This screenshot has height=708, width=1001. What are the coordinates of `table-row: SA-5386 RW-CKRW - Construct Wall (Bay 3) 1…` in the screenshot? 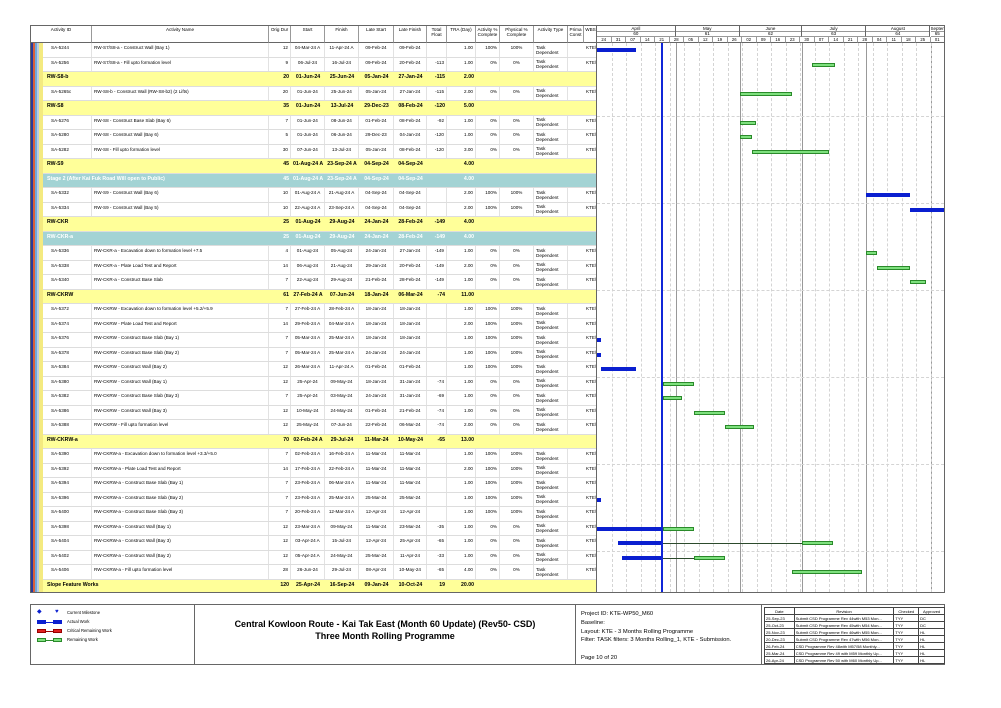 It's located at (319, 412).